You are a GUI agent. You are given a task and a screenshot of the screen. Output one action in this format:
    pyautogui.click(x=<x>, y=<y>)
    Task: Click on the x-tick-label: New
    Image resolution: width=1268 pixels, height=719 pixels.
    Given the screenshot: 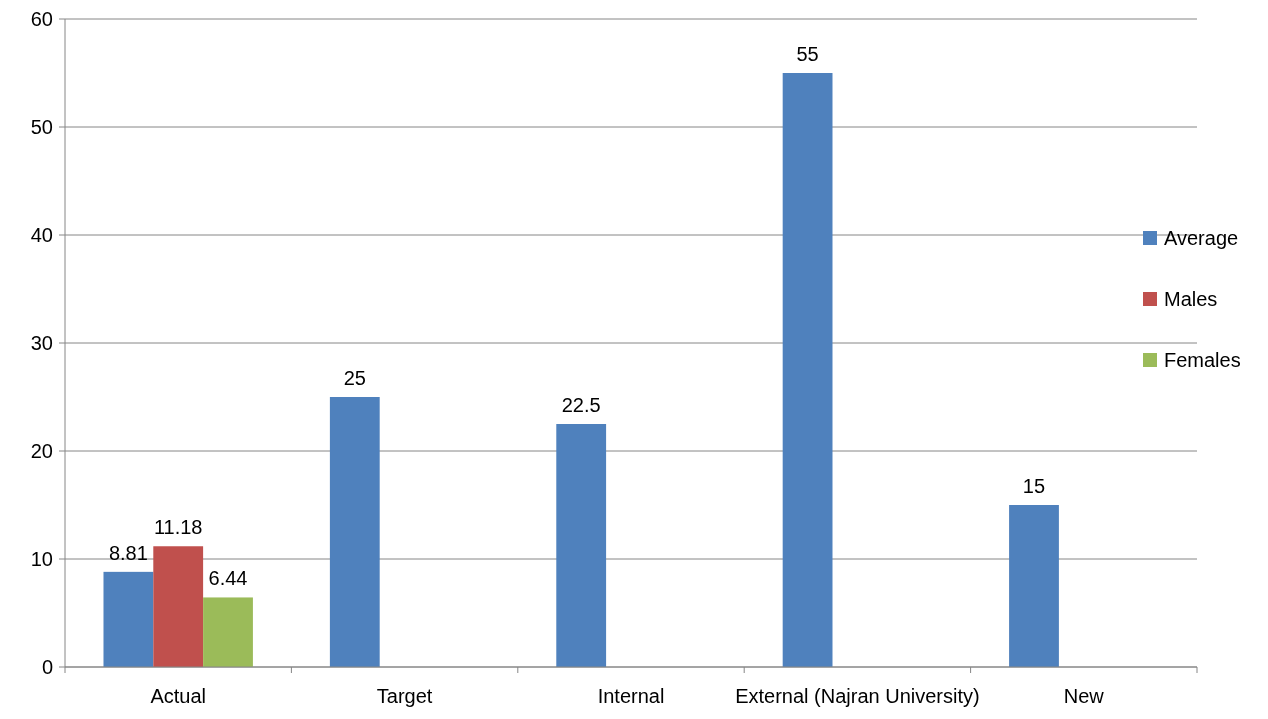 What is the action you would take?
    pyautogui.click(x=1084, y=696)
    